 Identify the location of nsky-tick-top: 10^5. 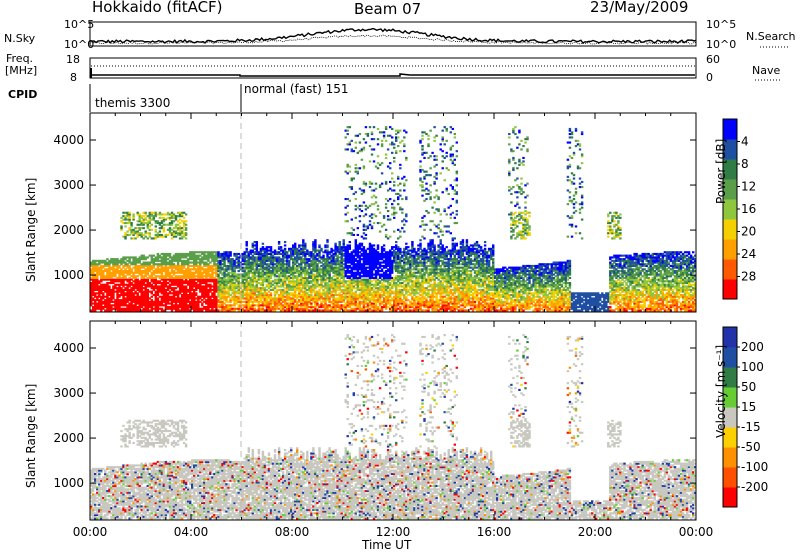
(79, 24).